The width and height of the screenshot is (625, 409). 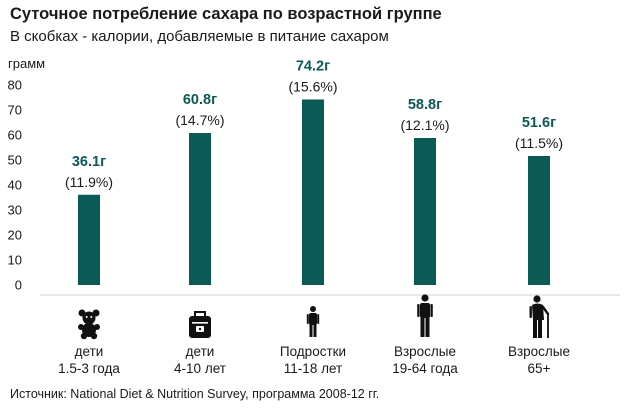 What do you see at coordinates (200, 368) in the screenshot?
I see `category-label-line2: 4-10 лет` at bounding box center [200, 368].